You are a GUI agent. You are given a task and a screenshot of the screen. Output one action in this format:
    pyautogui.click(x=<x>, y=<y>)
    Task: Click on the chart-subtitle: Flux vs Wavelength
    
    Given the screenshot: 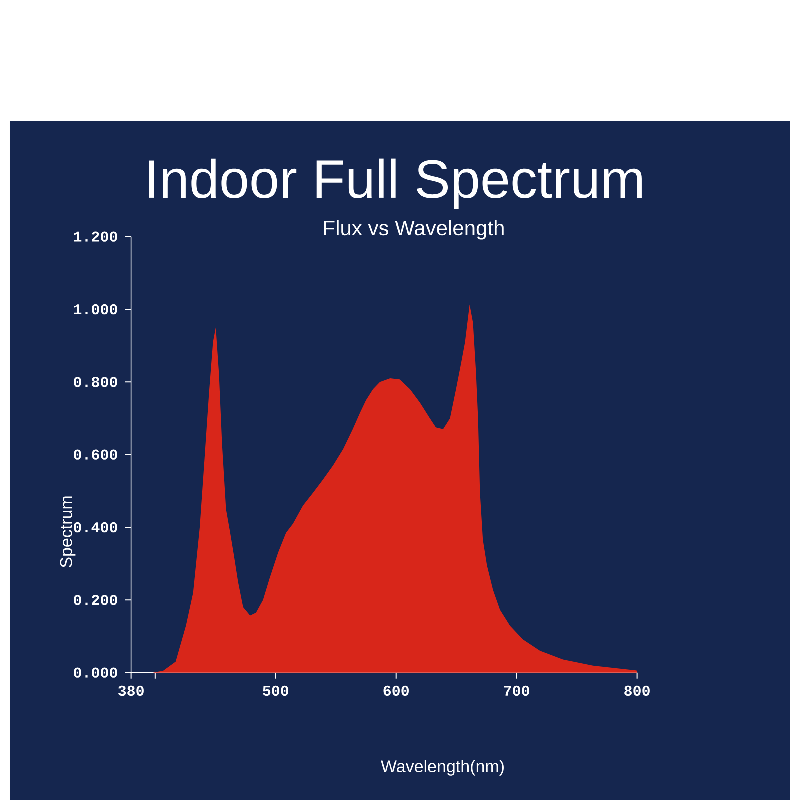 What is the action you would take?
    pyautogui.click(x=414, y=230)
    